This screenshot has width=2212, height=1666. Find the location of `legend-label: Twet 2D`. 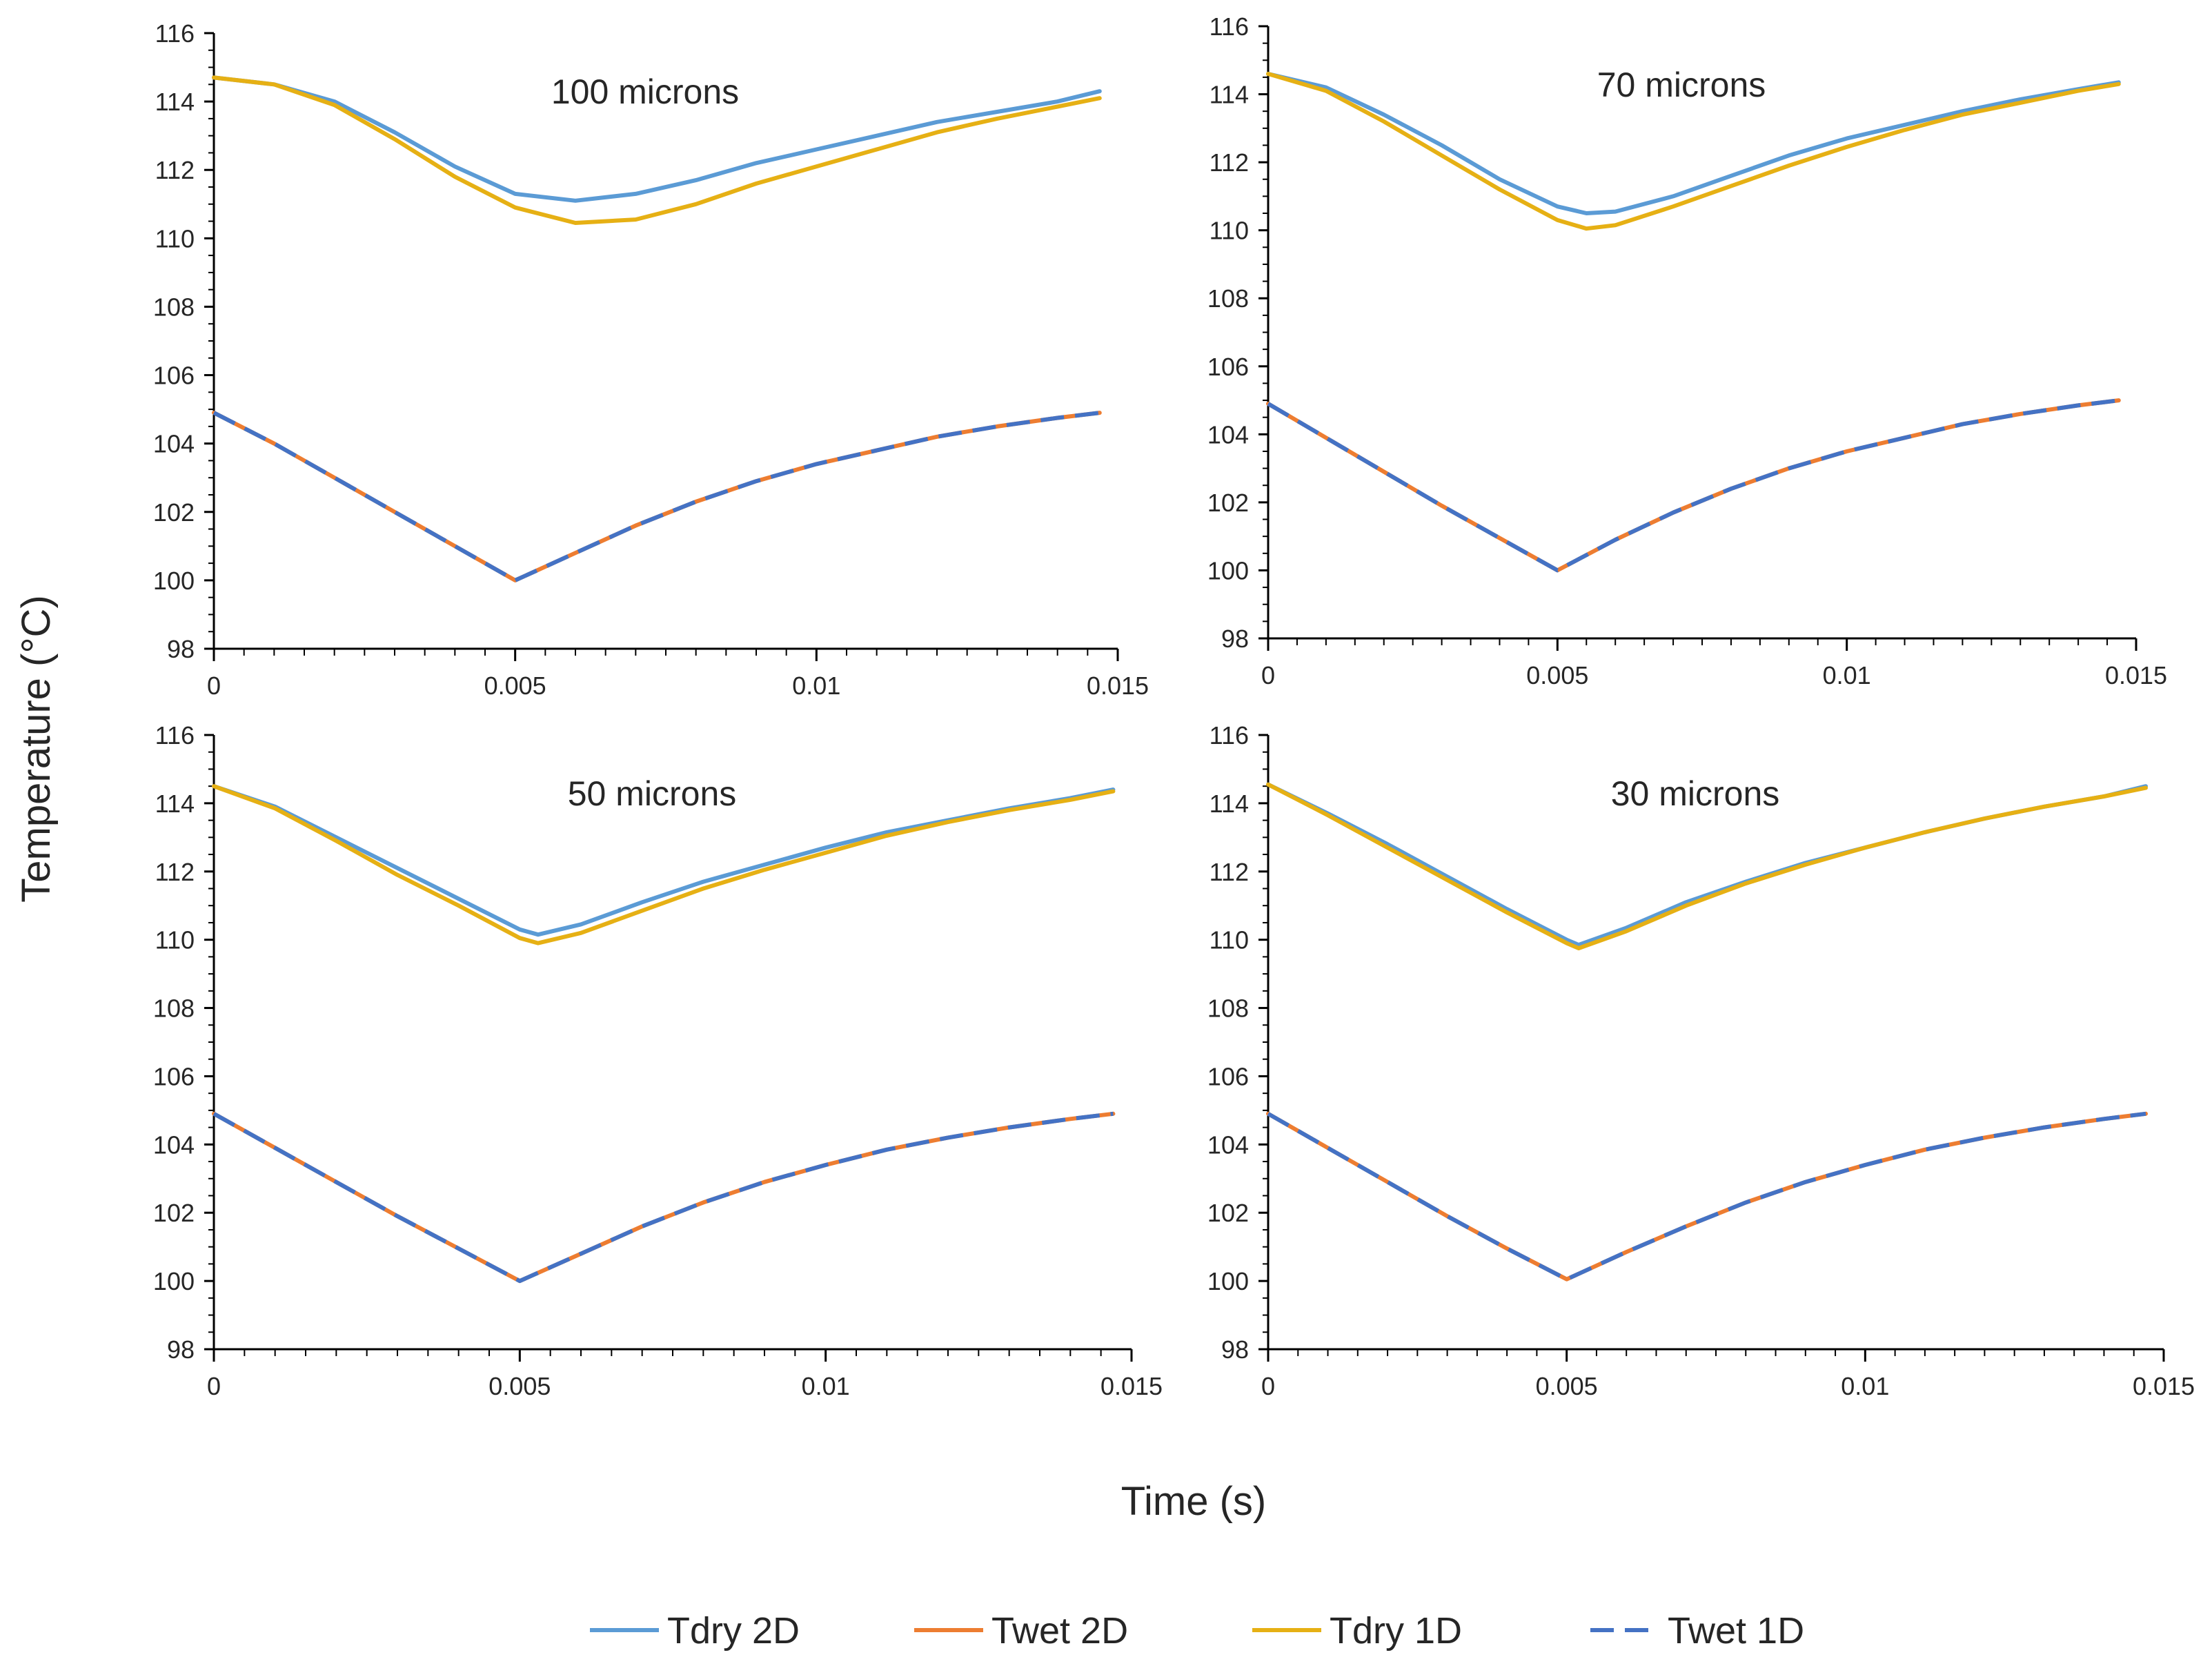

legend-label: Twet 2D is located at coordinates (1059, 1631).